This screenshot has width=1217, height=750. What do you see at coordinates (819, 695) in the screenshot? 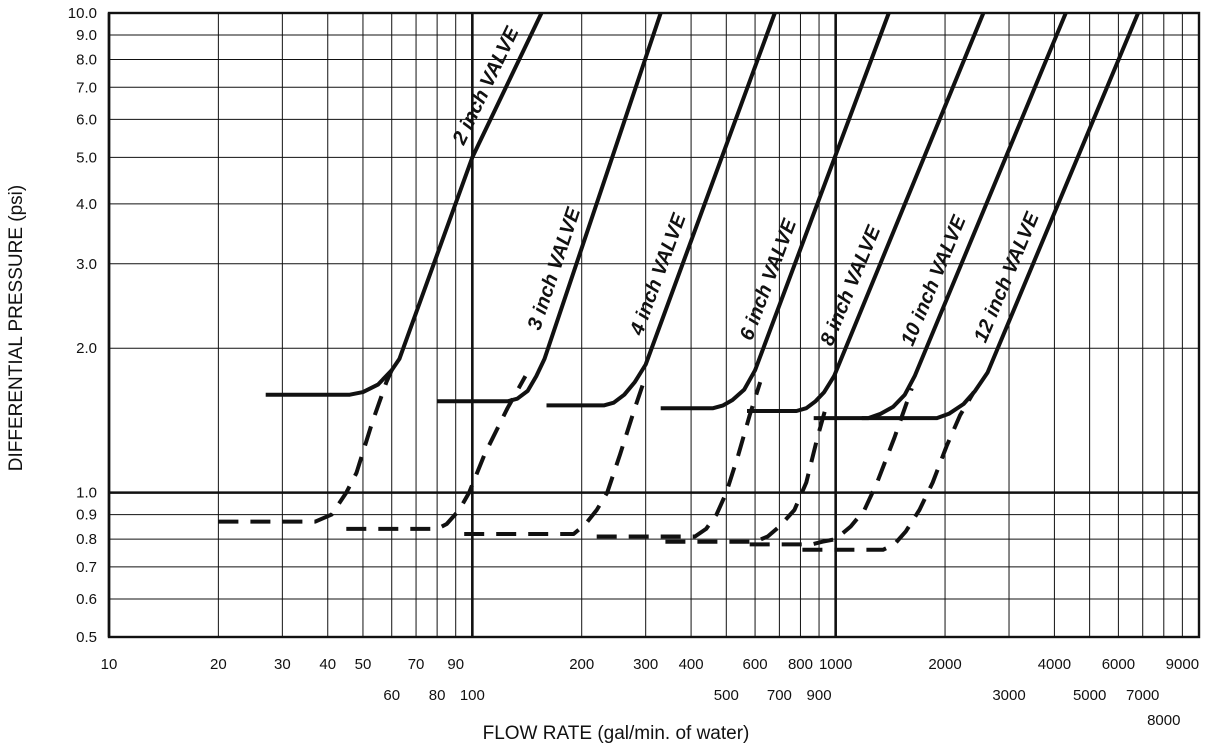
I see `x-tick-label: 900` at bounding box center [819, 695].